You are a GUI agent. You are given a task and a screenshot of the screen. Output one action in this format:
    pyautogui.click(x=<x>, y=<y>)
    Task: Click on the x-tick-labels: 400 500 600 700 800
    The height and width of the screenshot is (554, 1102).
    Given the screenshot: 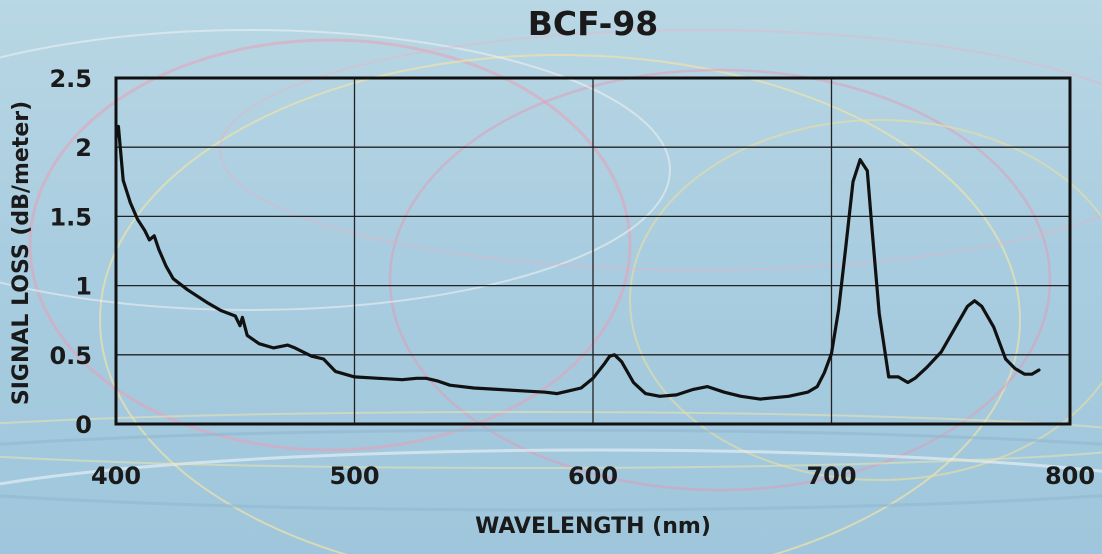 What is the action you would take?
    pyautogui.click(x=593, y=476)
    